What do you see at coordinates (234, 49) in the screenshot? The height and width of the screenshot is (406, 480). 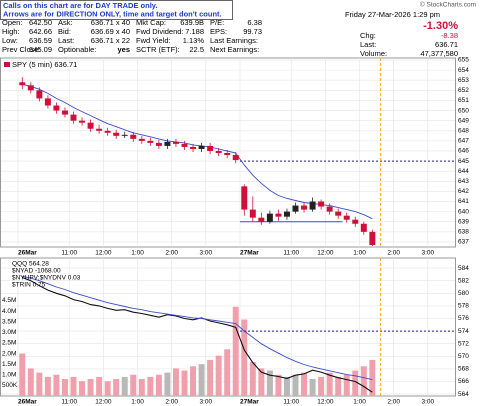 I see `field-label: Next Earnings:` at bounding box center [234, 49].